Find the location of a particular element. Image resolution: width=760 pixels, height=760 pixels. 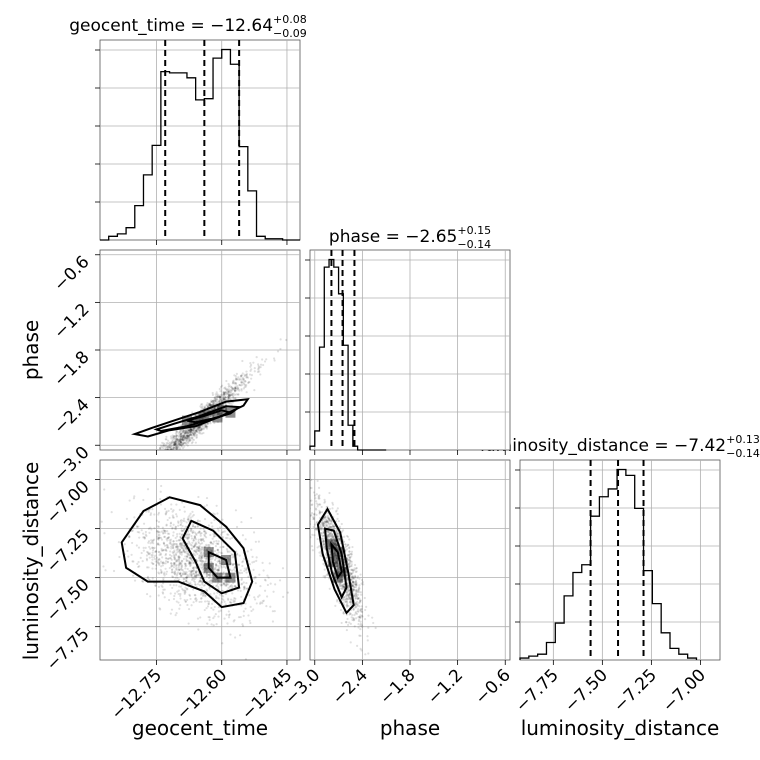

ytick-label-phase: −3.0 is located at coordinates (71, 464).